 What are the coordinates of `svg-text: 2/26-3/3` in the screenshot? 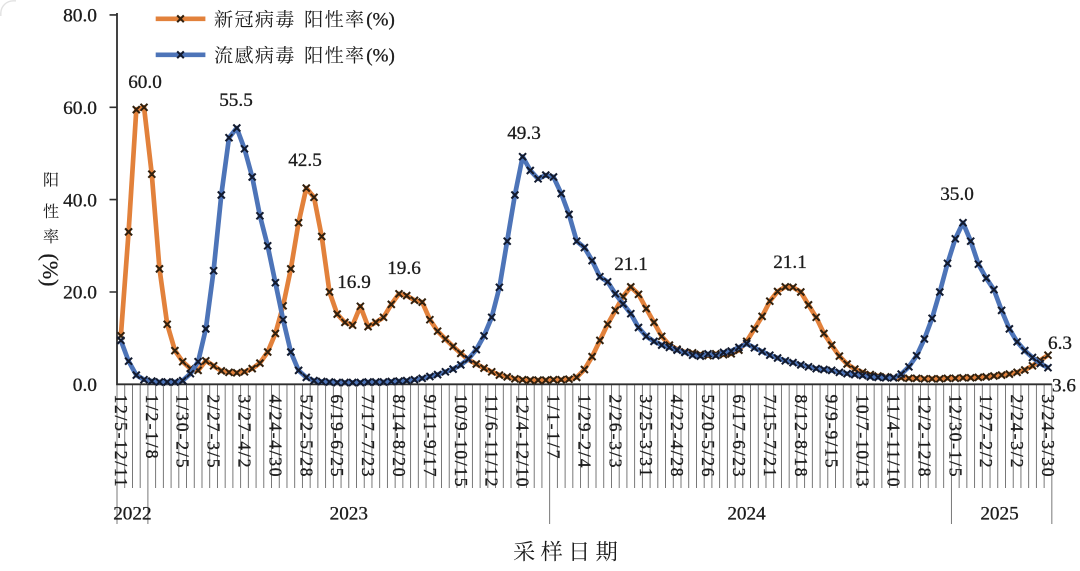 It's located at (615, 431).